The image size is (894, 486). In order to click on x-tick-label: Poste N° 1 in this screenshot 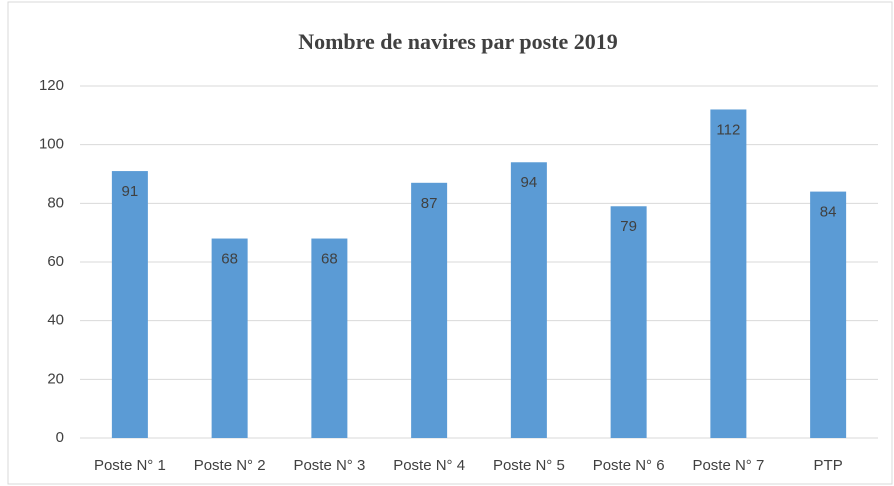, I will do `click(130, 465)`.